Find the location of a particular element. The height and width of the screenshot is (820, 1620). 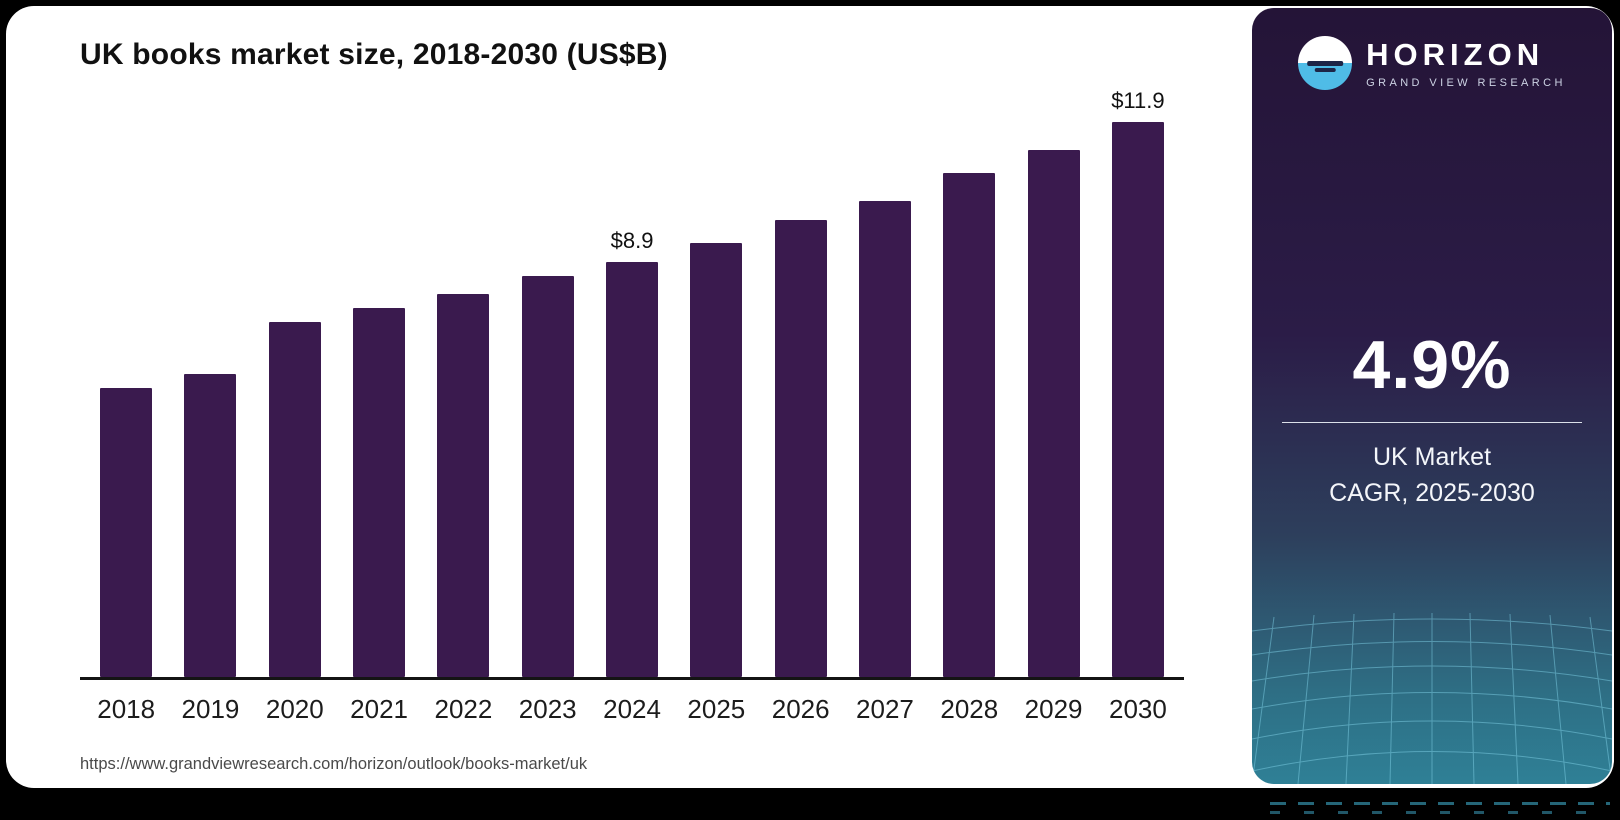

x-tick-label-2029: 2029 is located at coordinates (1053, 709).